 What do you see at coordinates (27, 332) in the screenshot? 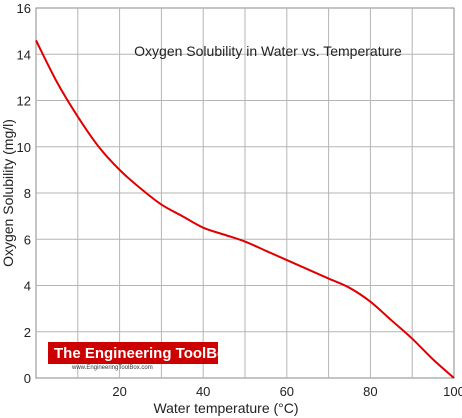
I see `y-tick-label: 2` at bounding box center [27, 332].